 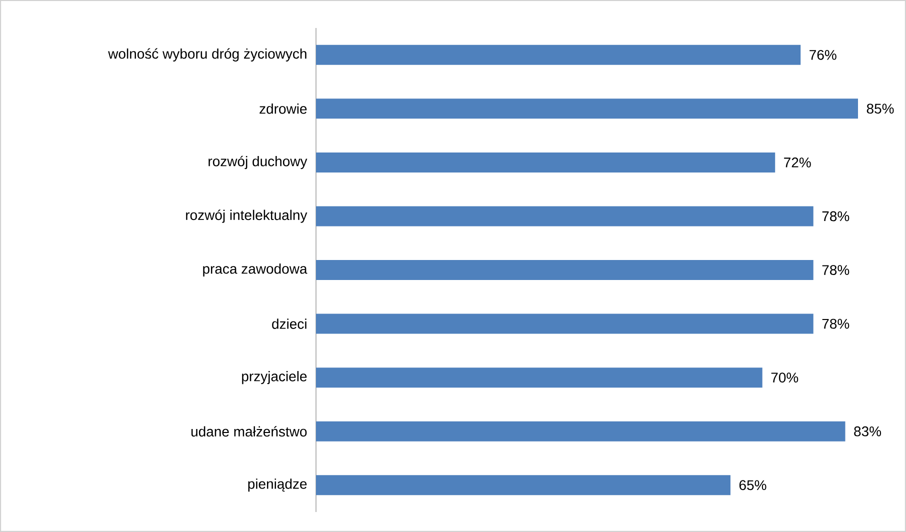 I want to click on data-label: 72%, so click(x=797, y=163).